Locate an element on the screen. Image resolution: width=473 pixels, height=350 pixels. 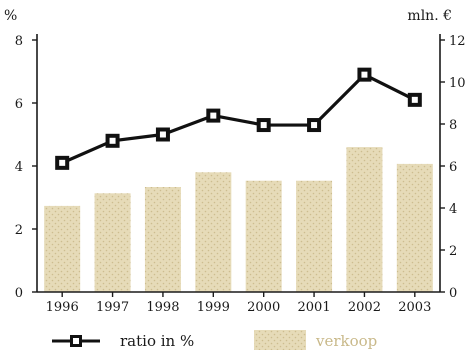
left-tick-label-6: 6 is located at coordinates (19, 104).